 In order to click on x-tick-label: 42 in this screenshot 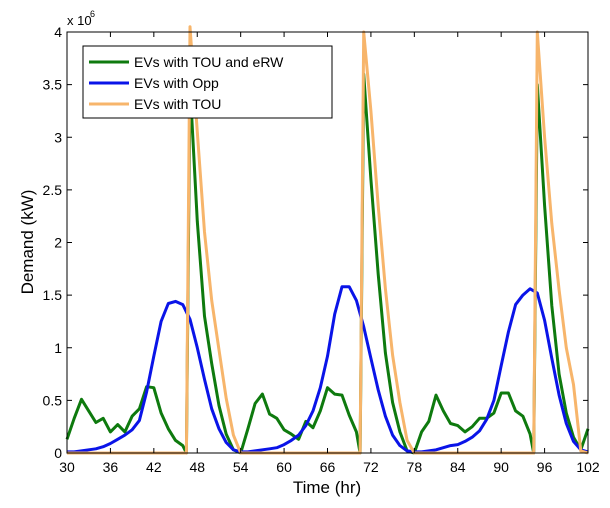, I will do `click(154, 467)`.